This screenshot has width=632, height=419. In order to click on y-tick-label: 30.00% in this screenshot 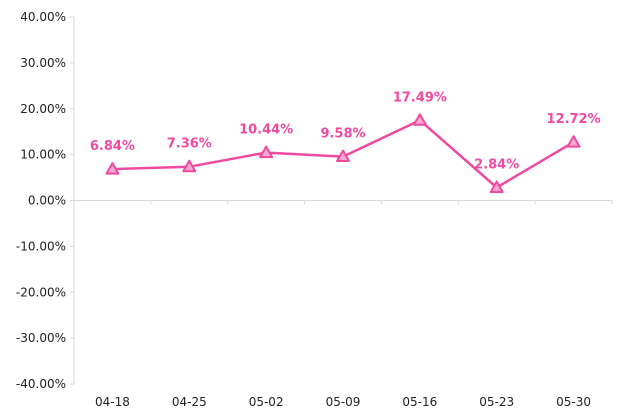, I will do `click(43, 63)`.